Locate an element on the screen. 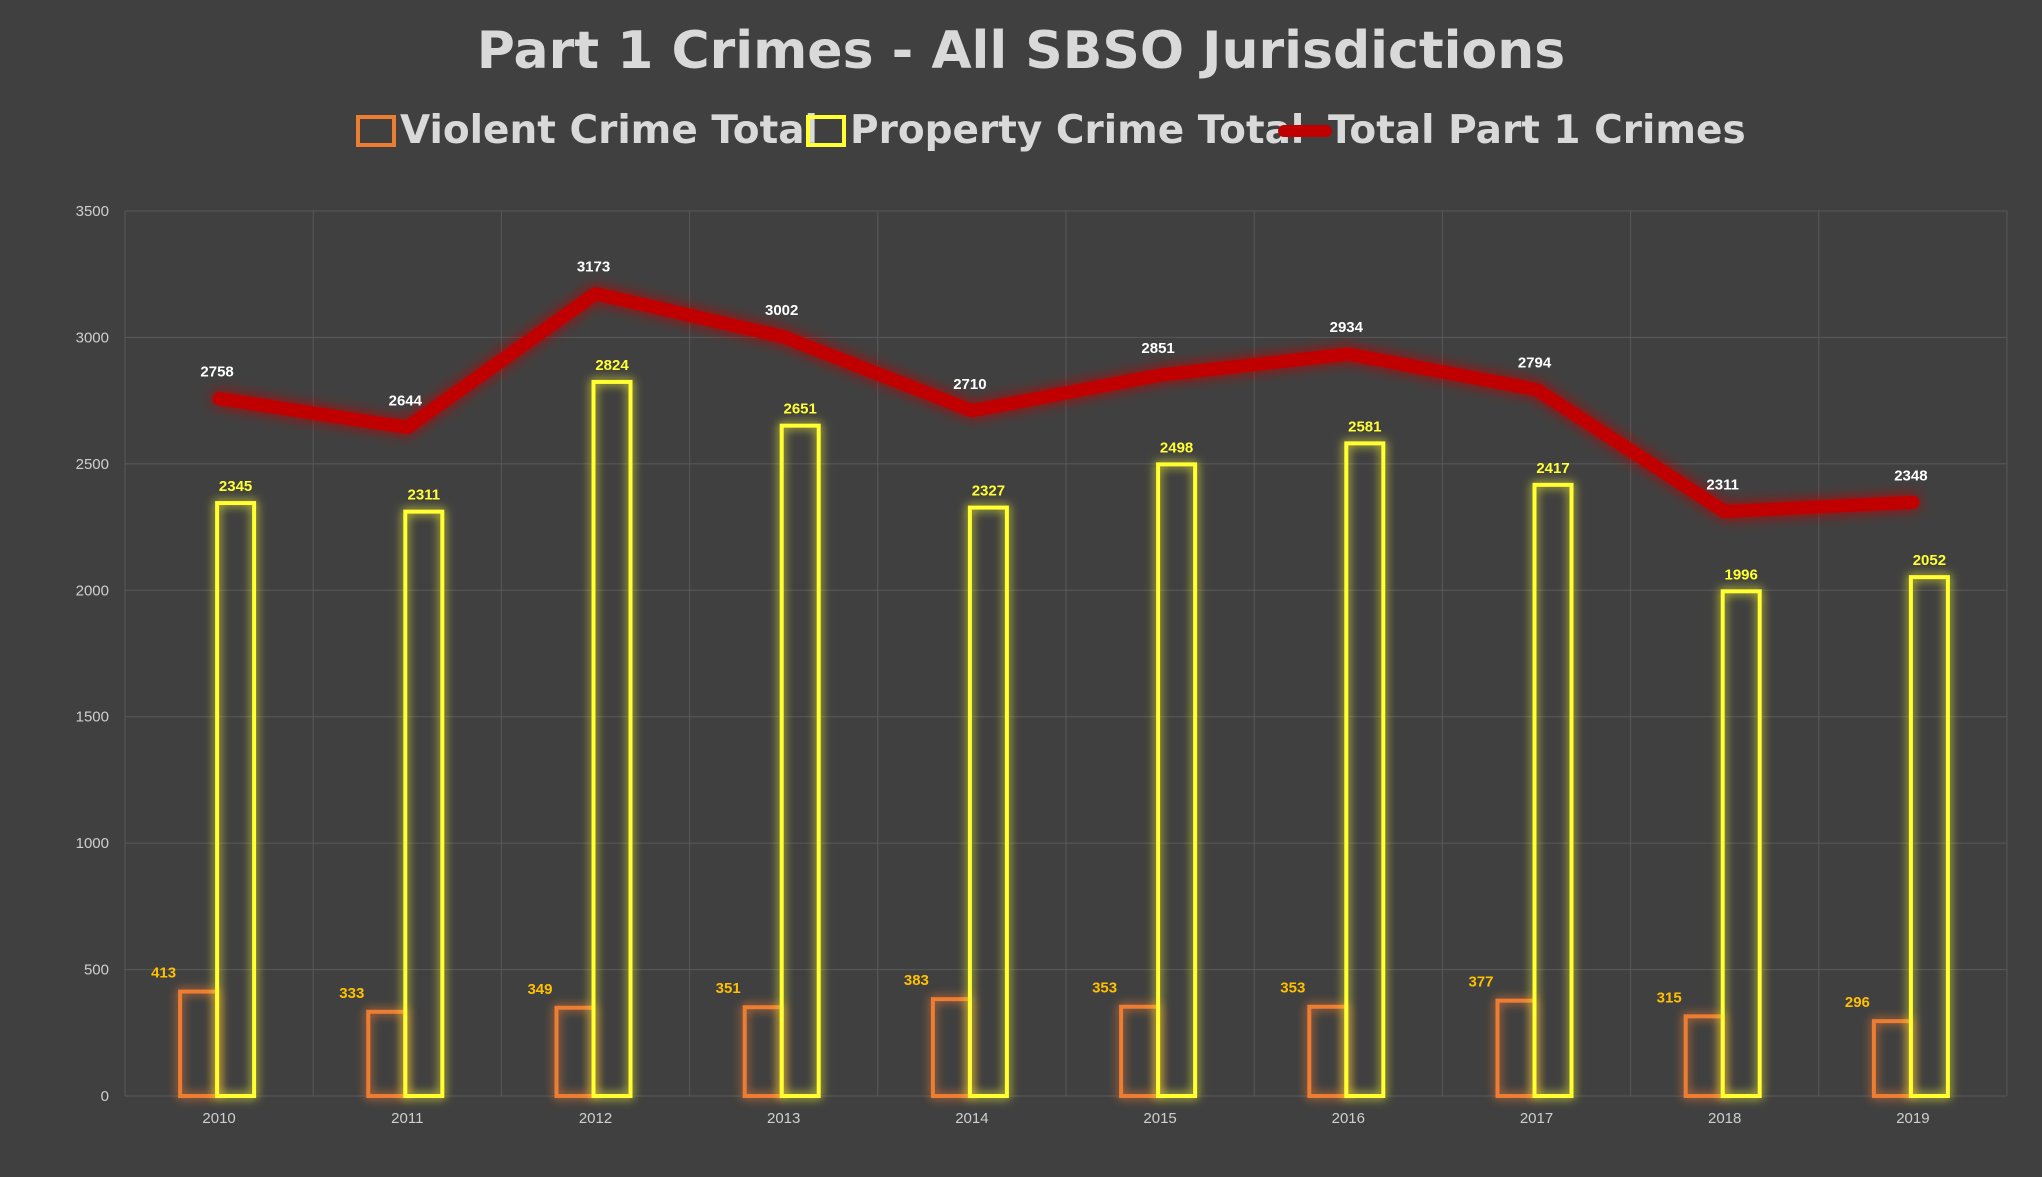 The width and height of the screenshot is (2042, 1177). y-tick-label: 2000 is located at coordinates (92, 590).